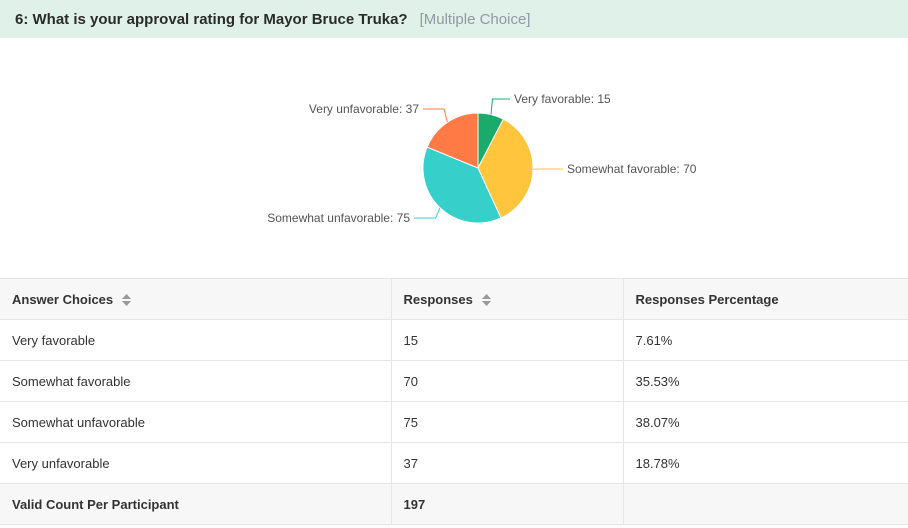  I want to click on response-count-cell: 15, so click(507, 340).